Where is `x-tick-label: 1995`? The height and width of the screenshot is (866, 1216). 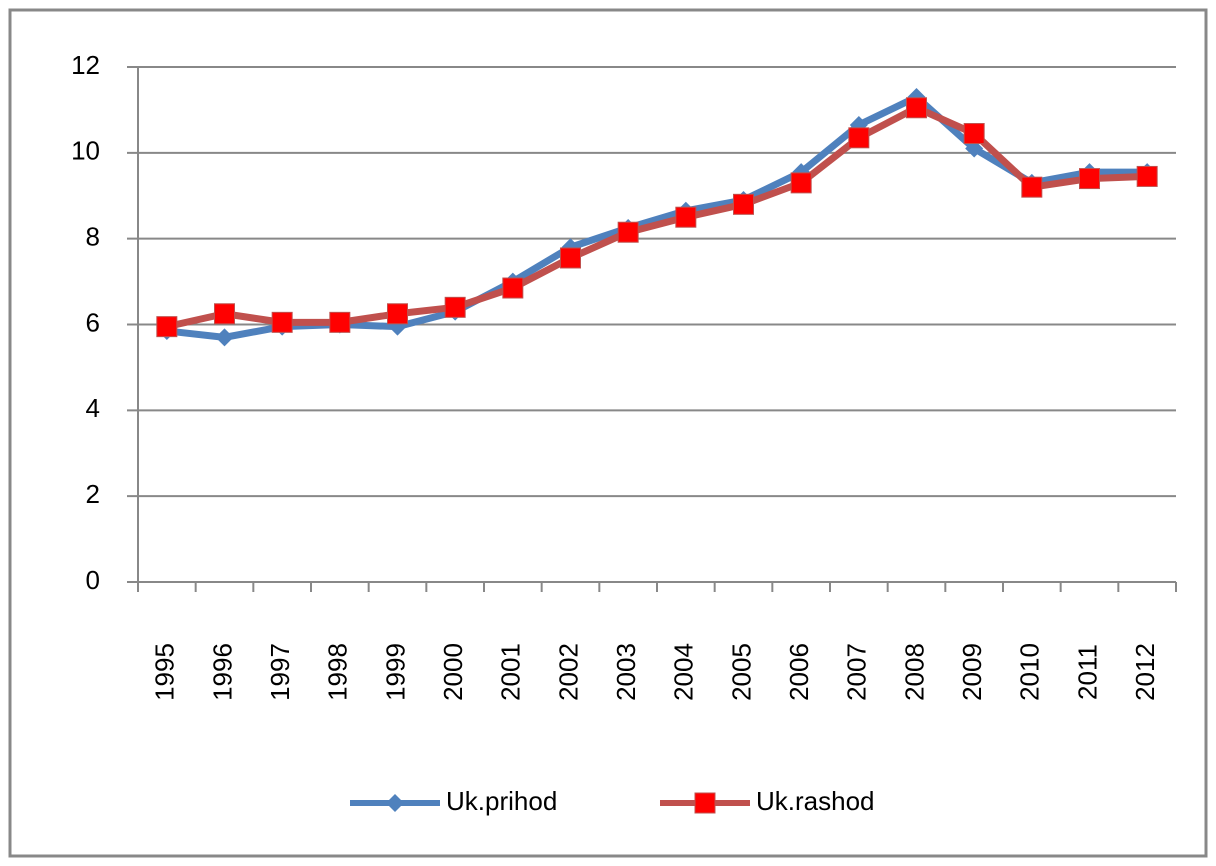 x-tick-label: 1995 is located at coordinates (165, 672).